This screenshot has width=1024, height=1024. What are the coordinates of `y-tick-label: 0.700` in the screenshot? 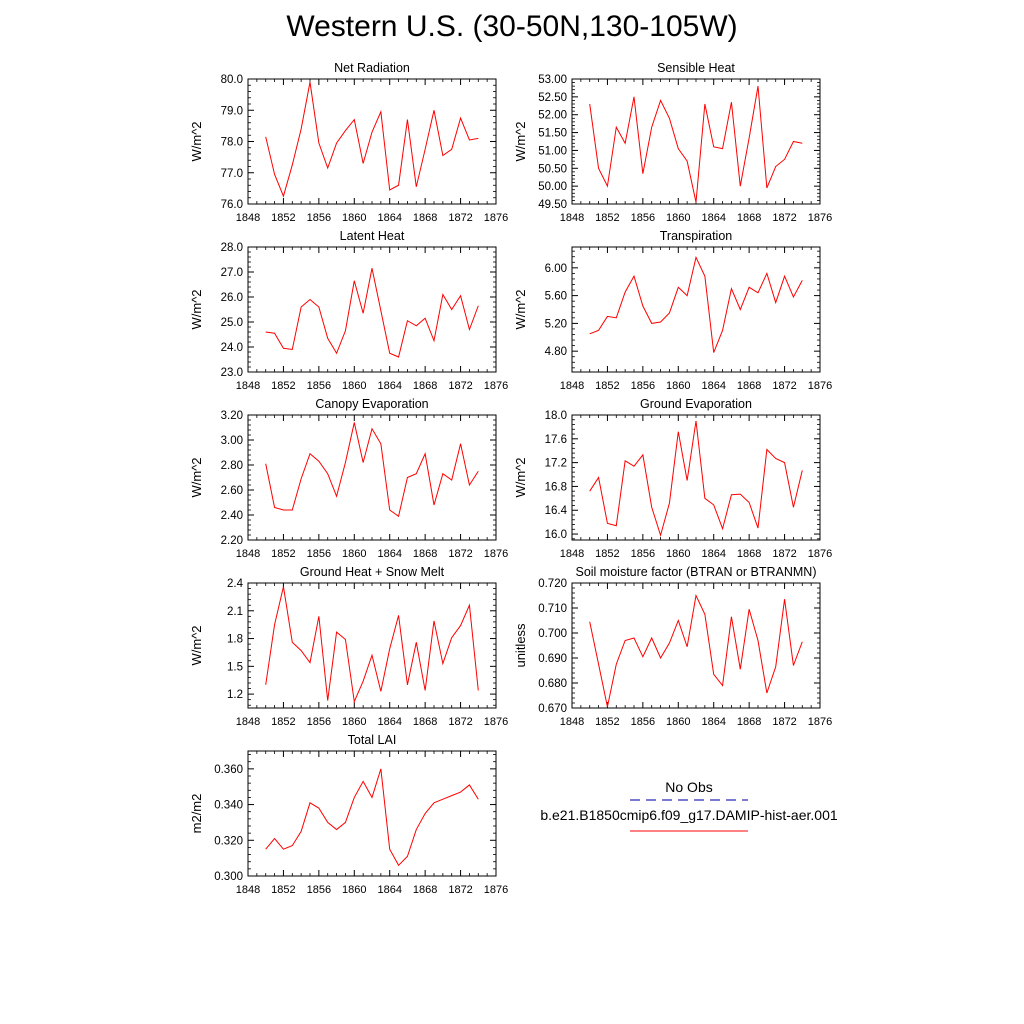 It's located at (552, 634).